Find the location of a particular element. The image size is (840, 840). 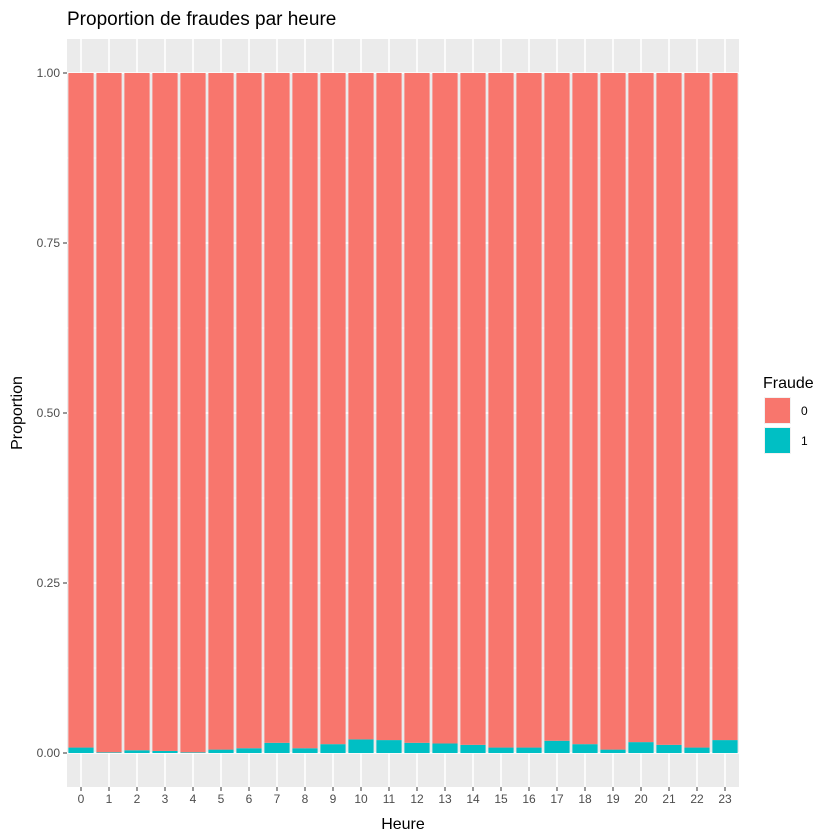

y-tick-label: 0.00 is located at coordinates (49, 753).